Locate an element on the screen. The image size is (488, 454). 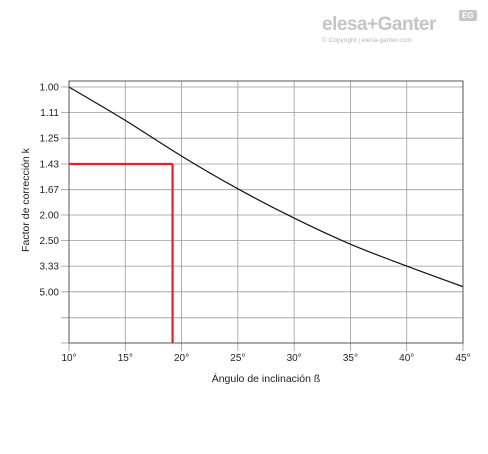
x-tick-labels: 10° 15° 20° 25° 30° 35° 40° 45° is located at coordinates (265, 358).